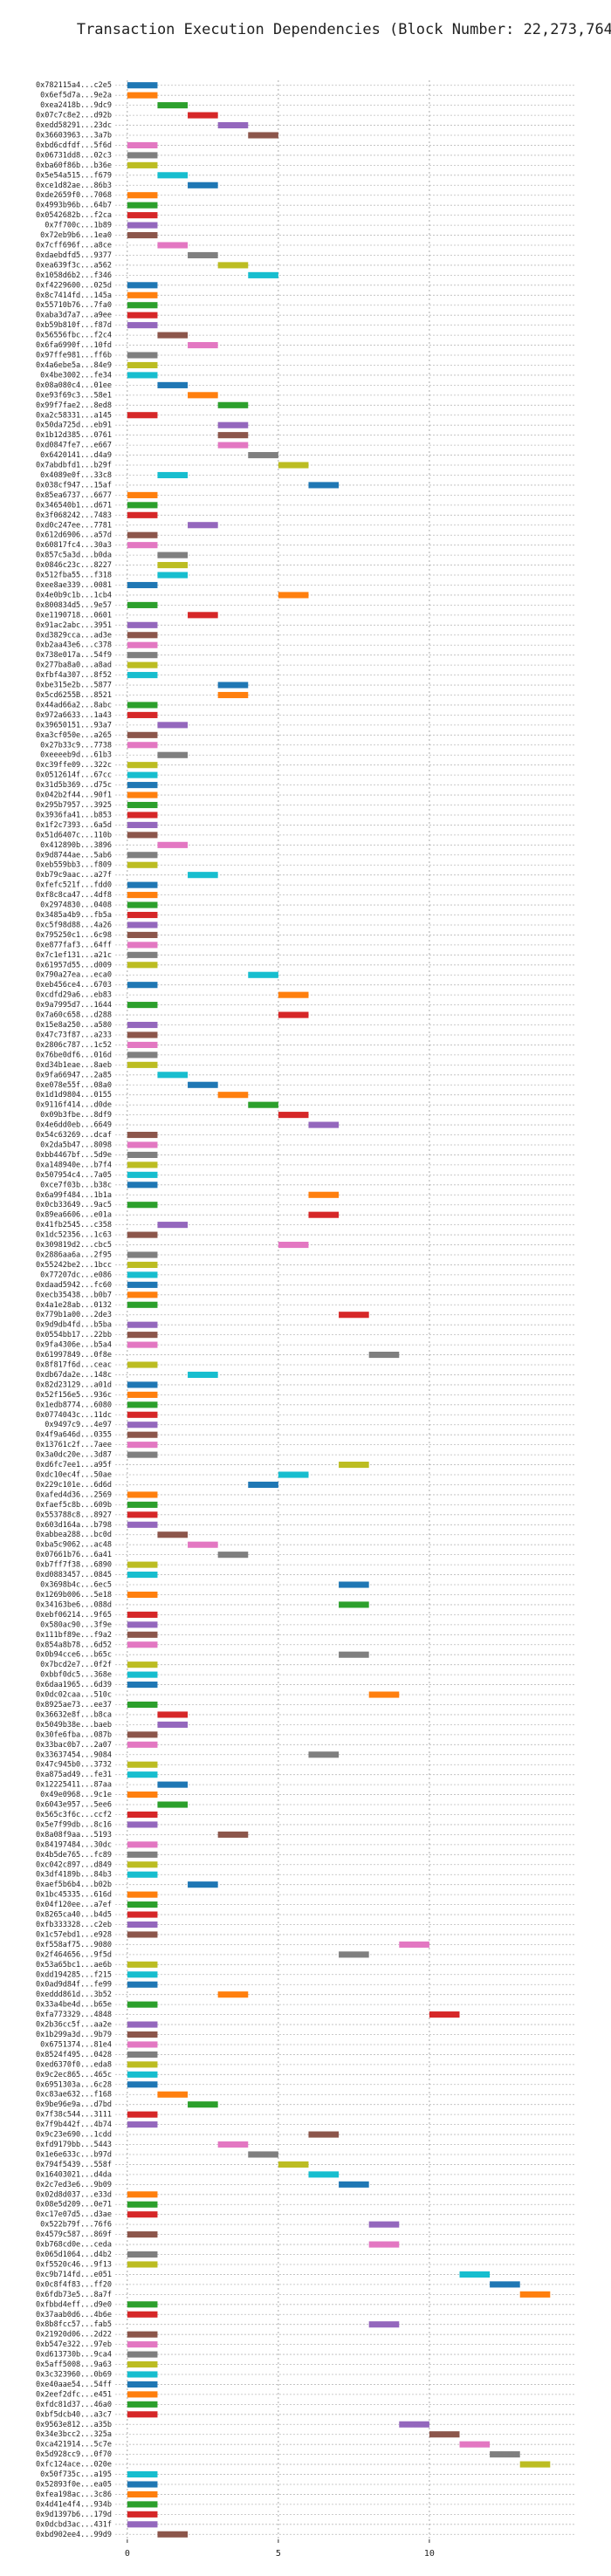  I want to click on y-tick-label: 0x580ac90...3f9e, so click(76, 1624).